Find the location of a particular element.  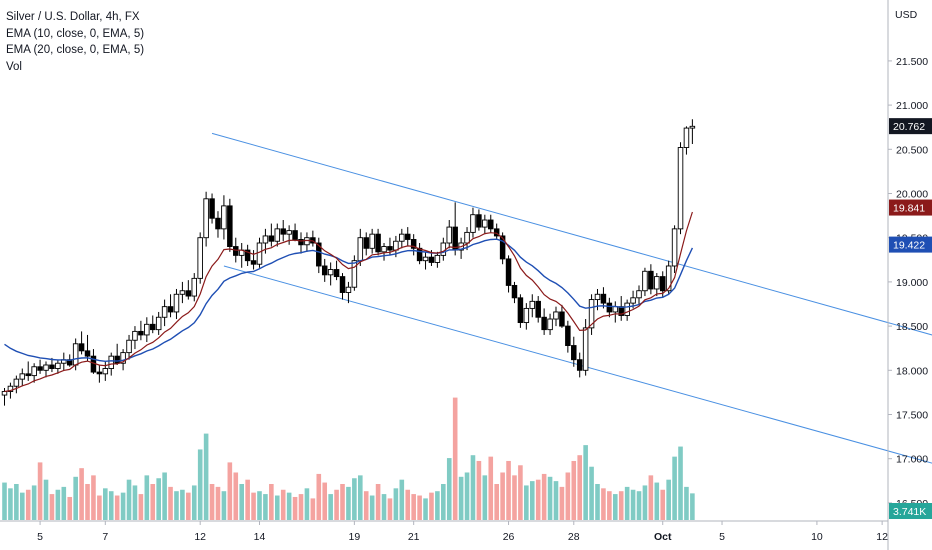

y-tick-label: 20.000 is located at coordinates (912, 195).